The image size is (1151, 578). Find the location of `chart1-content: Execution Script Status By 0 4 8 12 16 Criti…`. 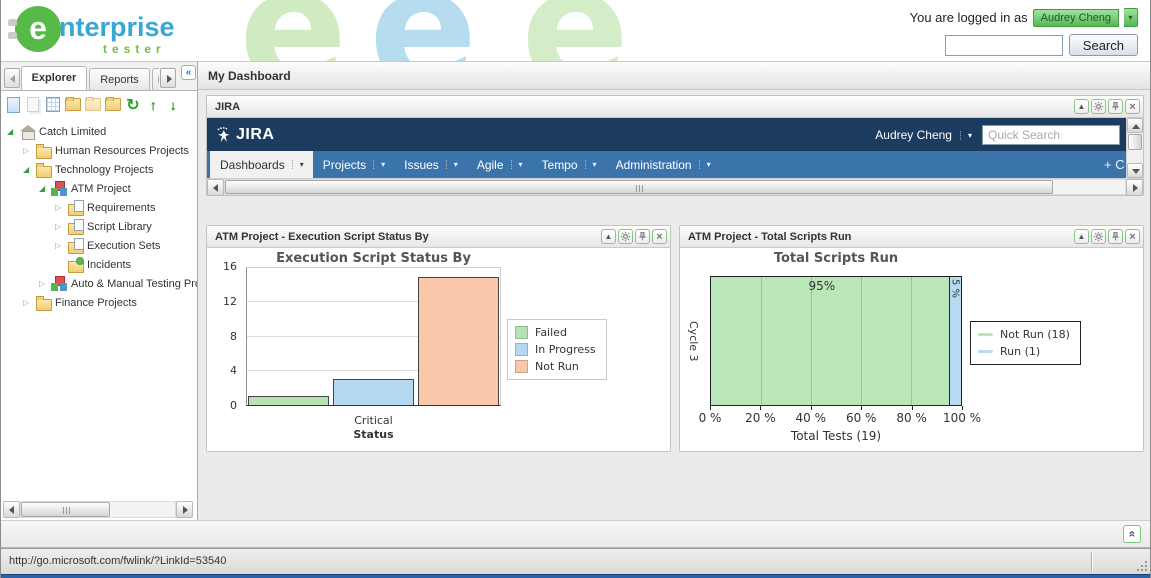

chart1-content: Execution Script Status By 0 4 8 12 16 Criti… is located at coordinates (438, 349).